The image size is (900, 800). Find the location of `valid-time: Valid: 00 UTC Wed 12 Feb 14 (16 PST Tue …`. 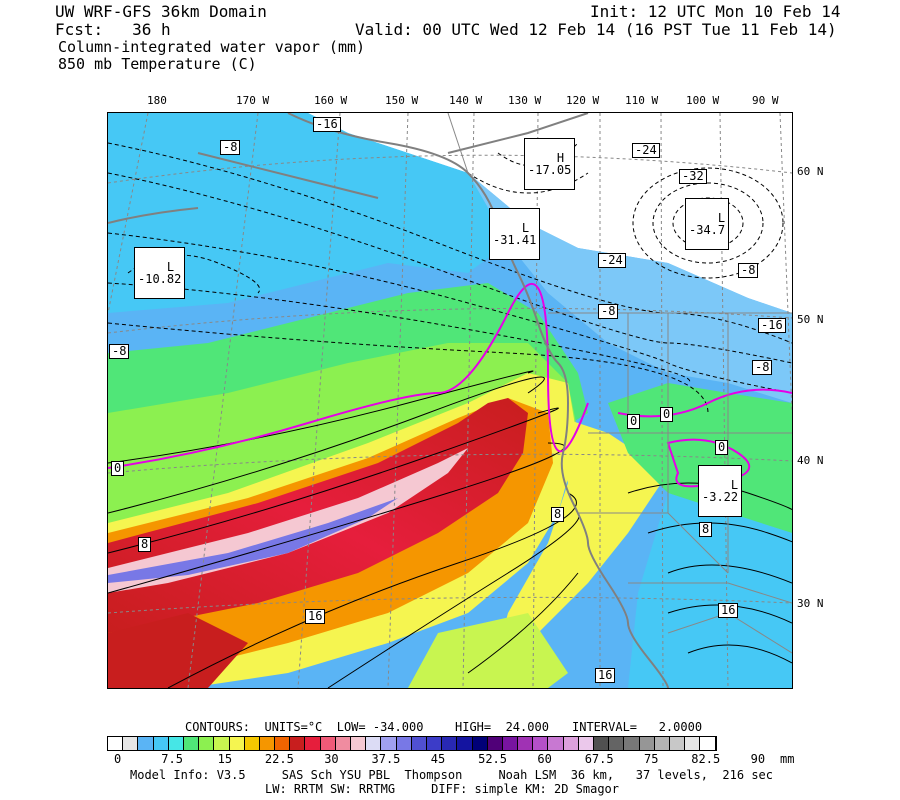

valid-time: Valid: 00 UTC Wed 12 Feb 14 (16 PST Tue … is located at coordinates (596, 29).